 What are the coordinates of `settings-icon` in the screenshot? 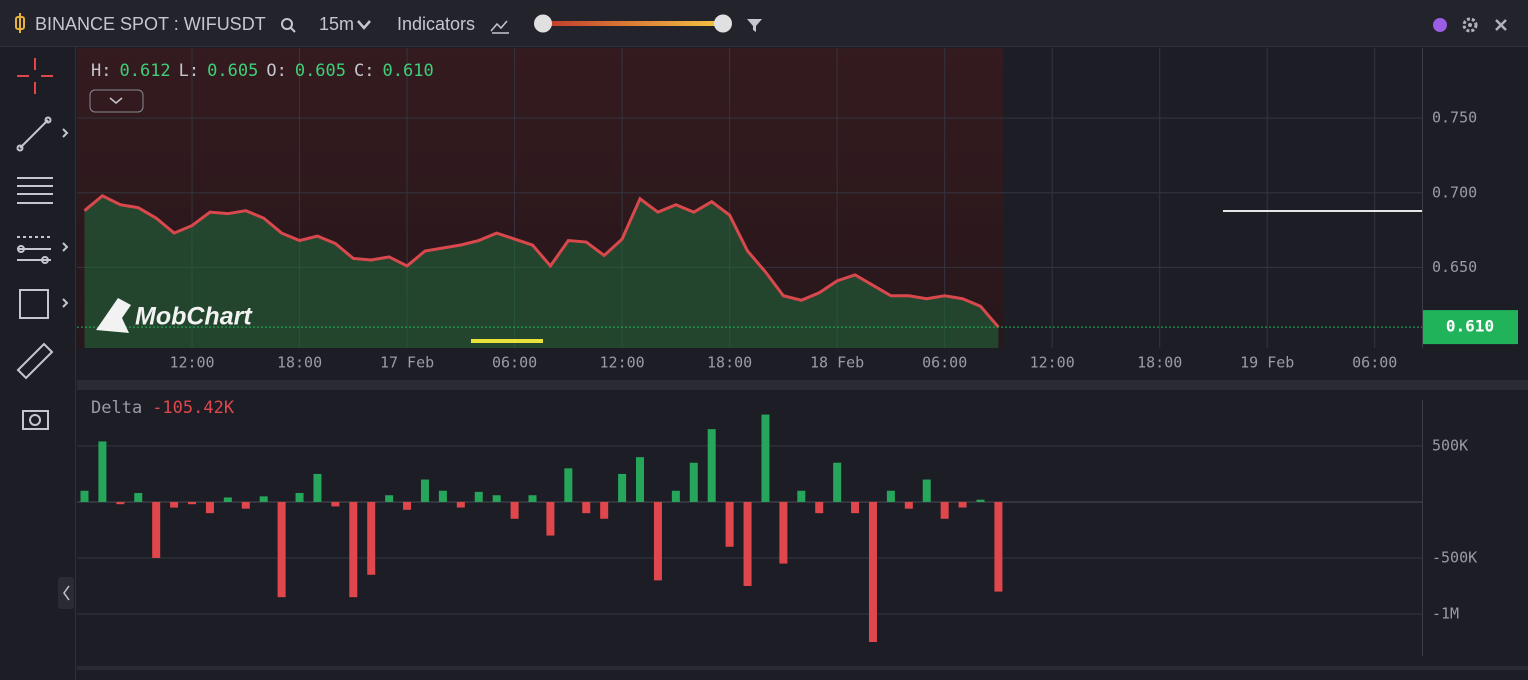 It's located at (1470, 25).